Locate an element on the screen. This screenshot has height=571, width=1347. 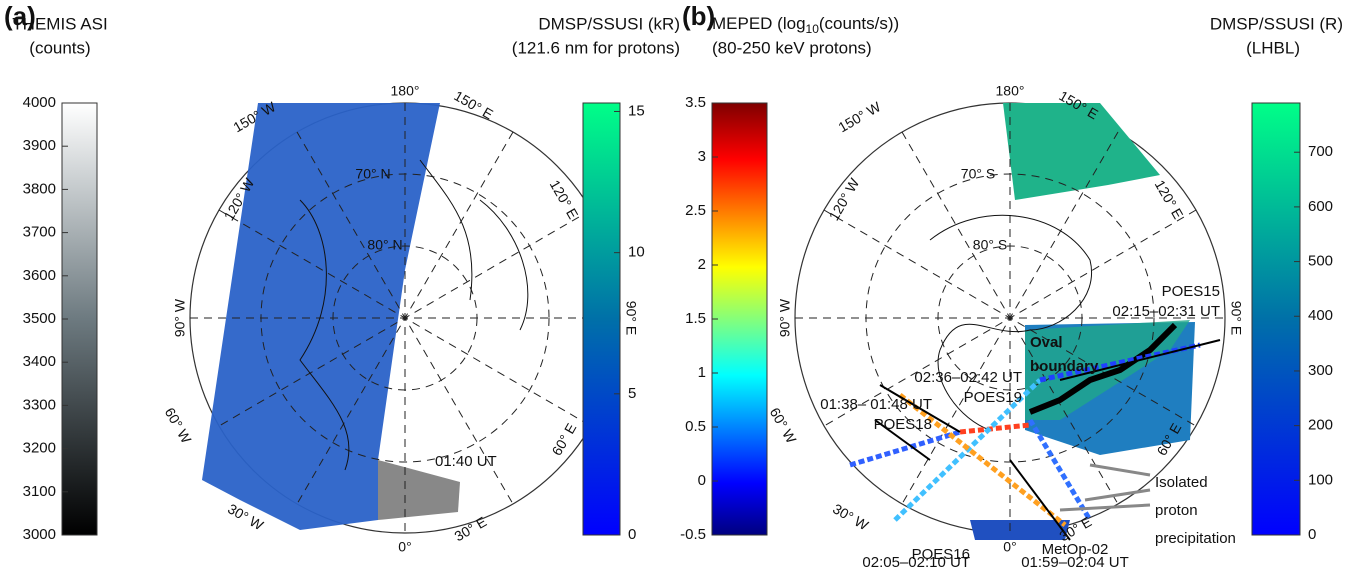
colorbar-title: (121.6 nm for protons) is located at coordinates (596, 47).